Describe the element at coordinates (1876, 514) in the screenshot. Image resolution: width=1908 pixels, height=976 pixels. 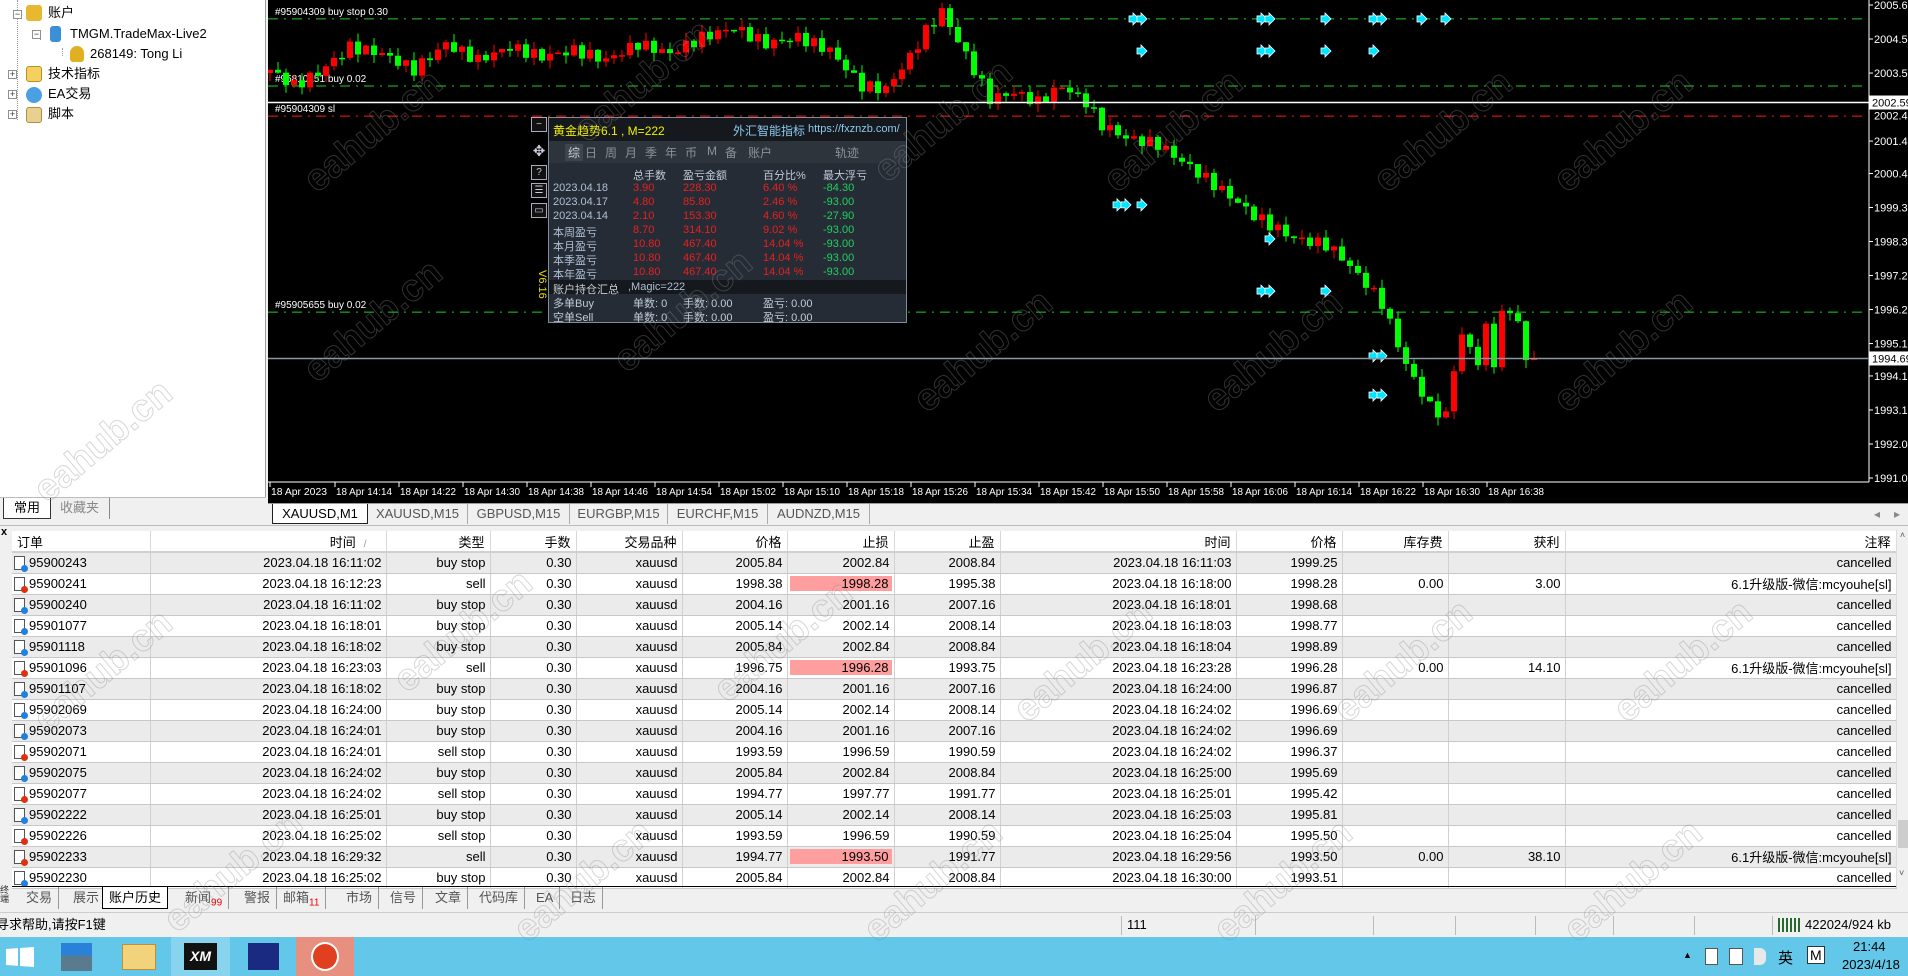
I see `scroll-left-icon: ◂` at that location.